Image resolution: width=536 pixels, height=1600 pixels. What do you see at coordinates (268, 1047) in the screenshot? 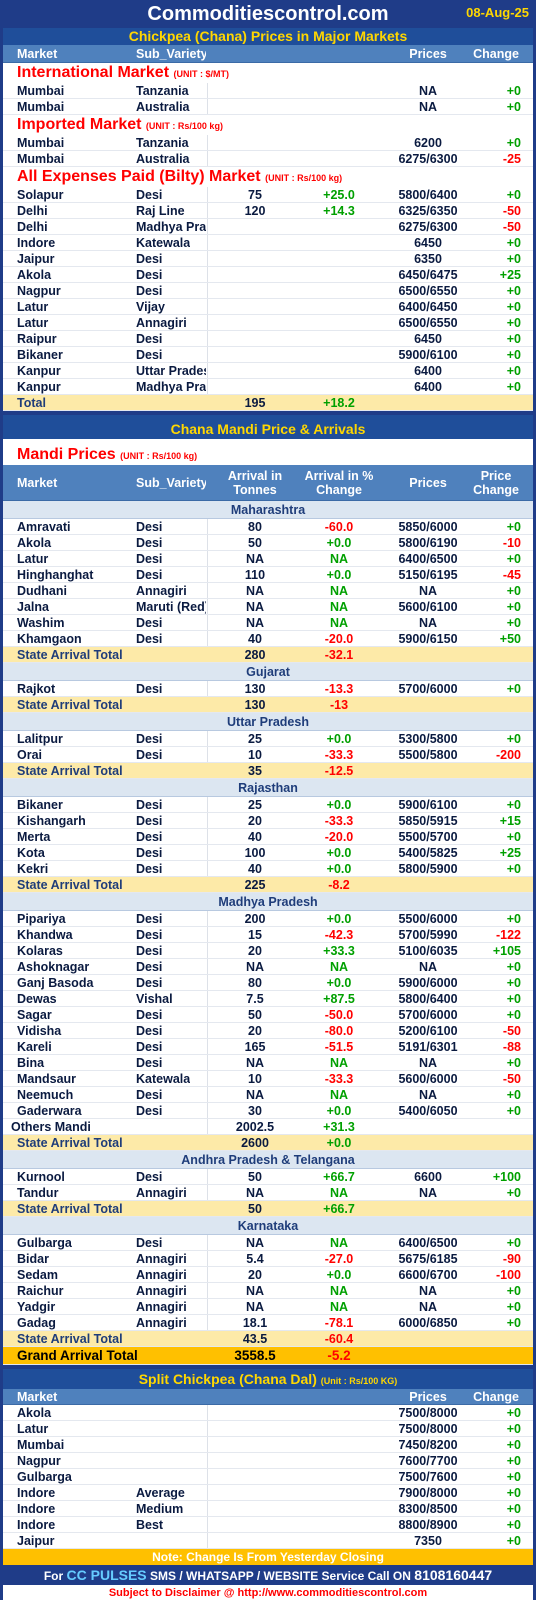
I see `row: Kareli Desi 165 -51.5 5191/6301 -88` at bounding box center [268, 1047].